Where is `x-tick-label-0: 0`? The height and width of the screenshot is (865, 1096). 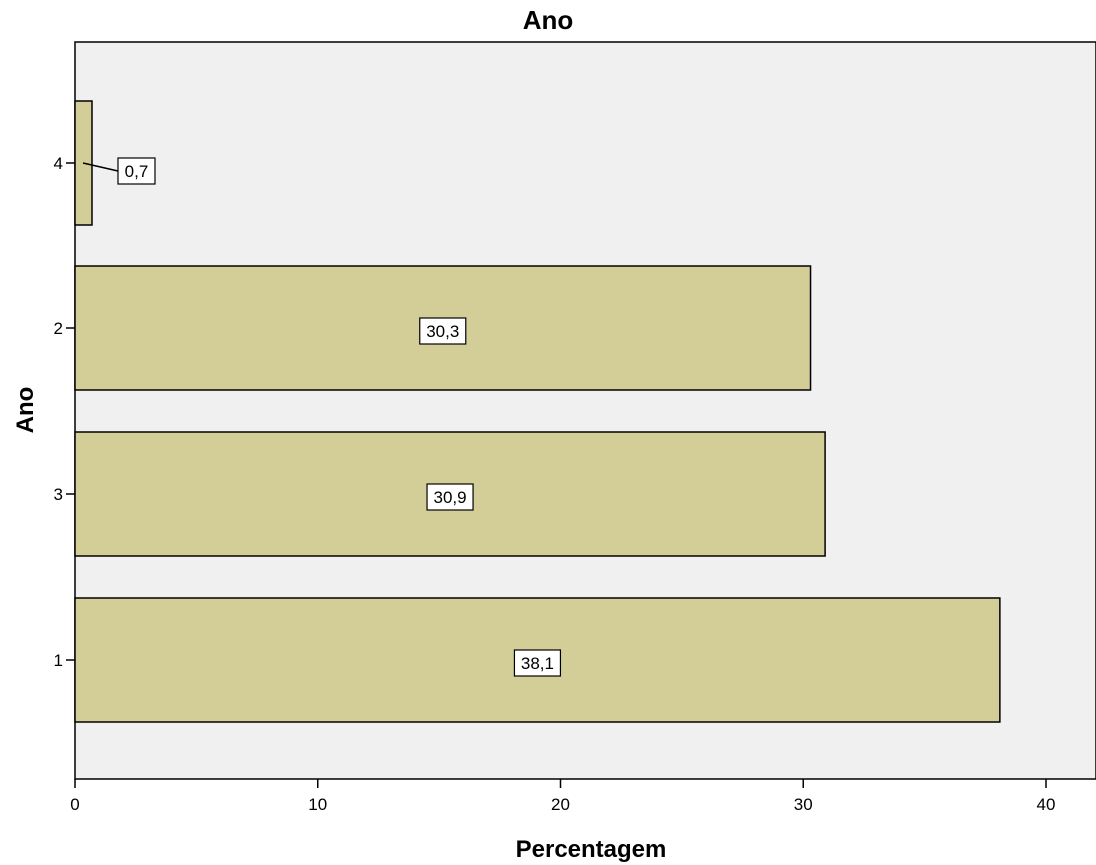
x-tick-label-0: 0 is located at coordinates (74, 804).